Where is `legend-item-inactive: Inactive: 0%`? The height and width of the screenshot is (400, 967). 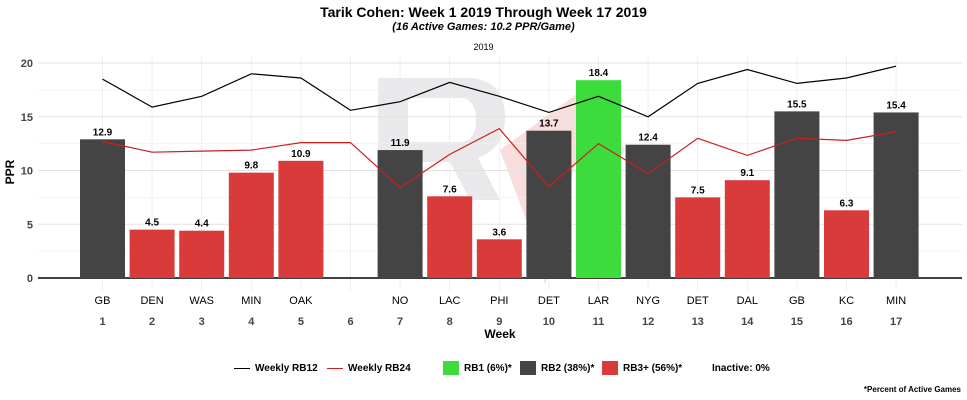 legend-item-inactive: Inactive: 0% is located at coordinates (741, 368).